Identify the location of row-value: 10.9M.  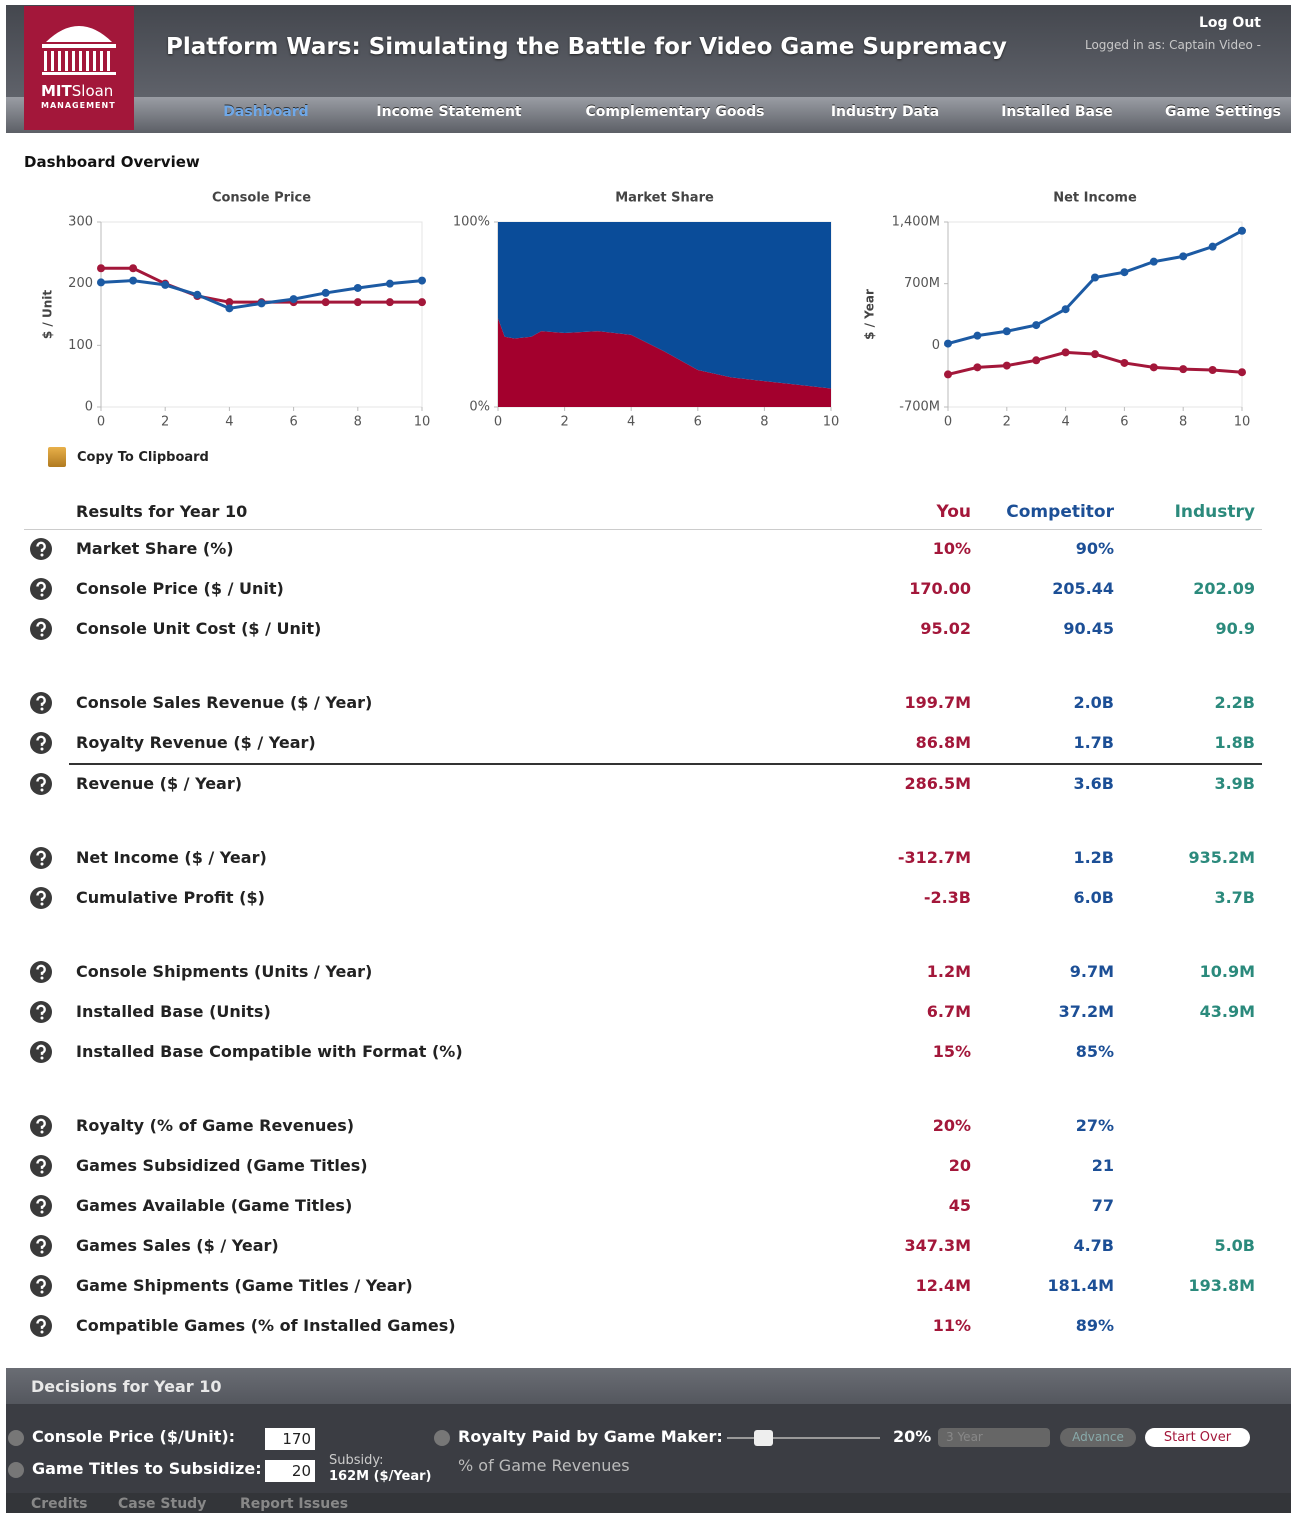
(1227, 971).